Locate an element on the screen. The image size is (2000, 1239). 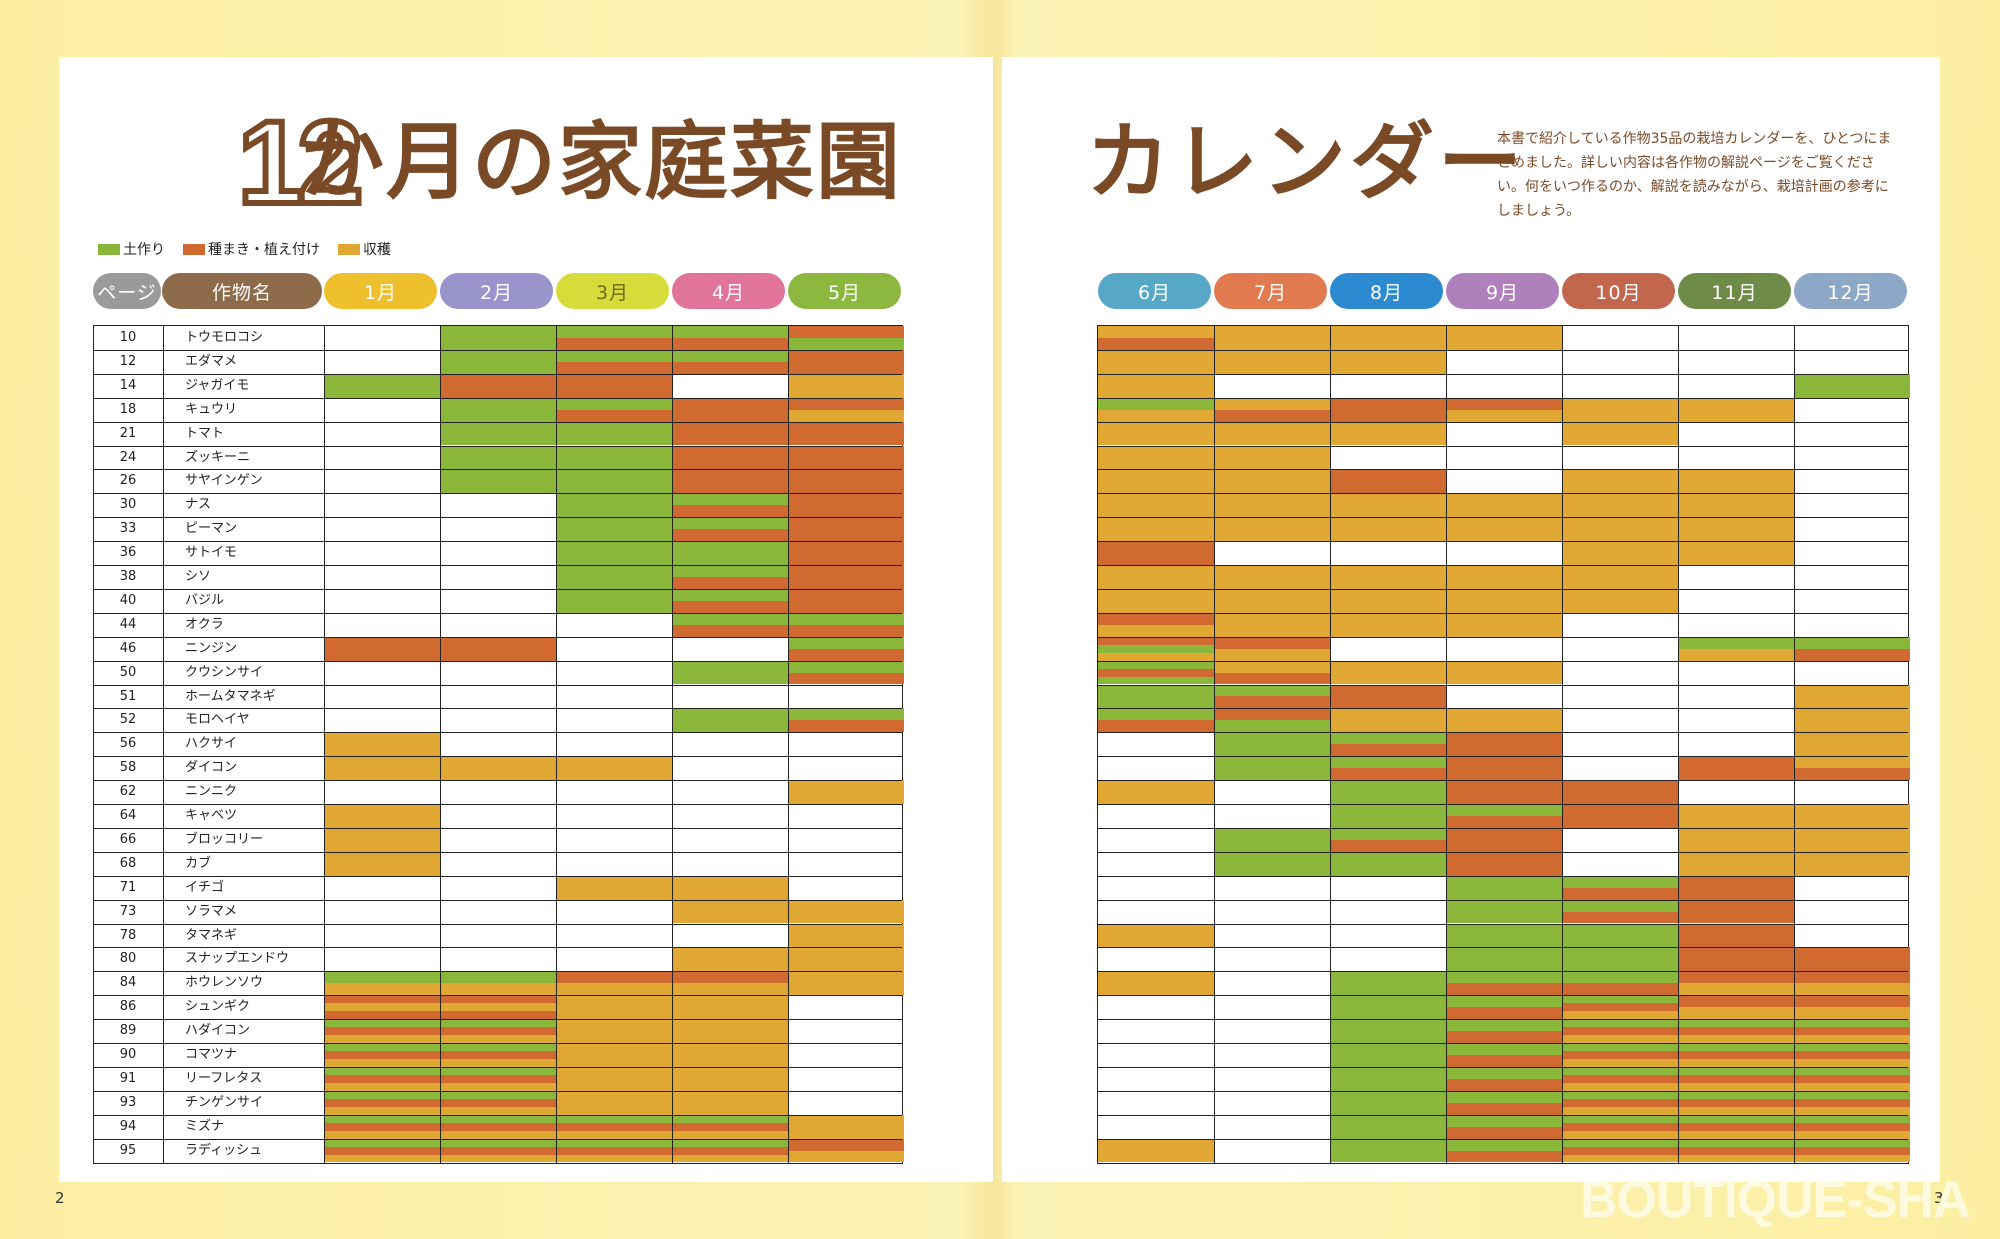
crop-name: リーフレタス is located at coordinates (224, 1078).